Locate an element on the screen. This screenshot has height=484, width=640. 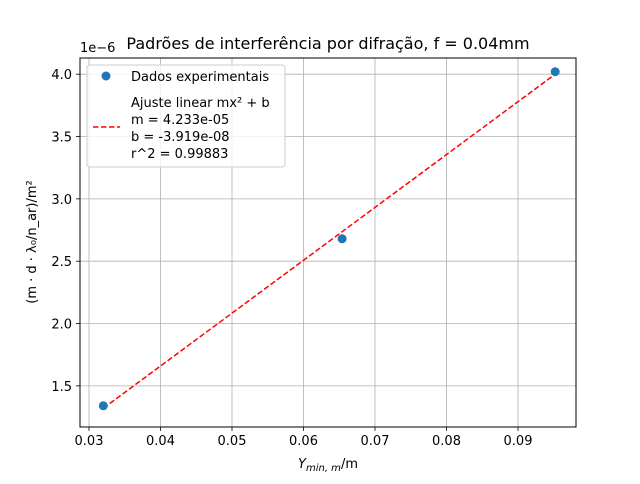
y-tick-label: 2.5 is located at coordinates (61, 262).